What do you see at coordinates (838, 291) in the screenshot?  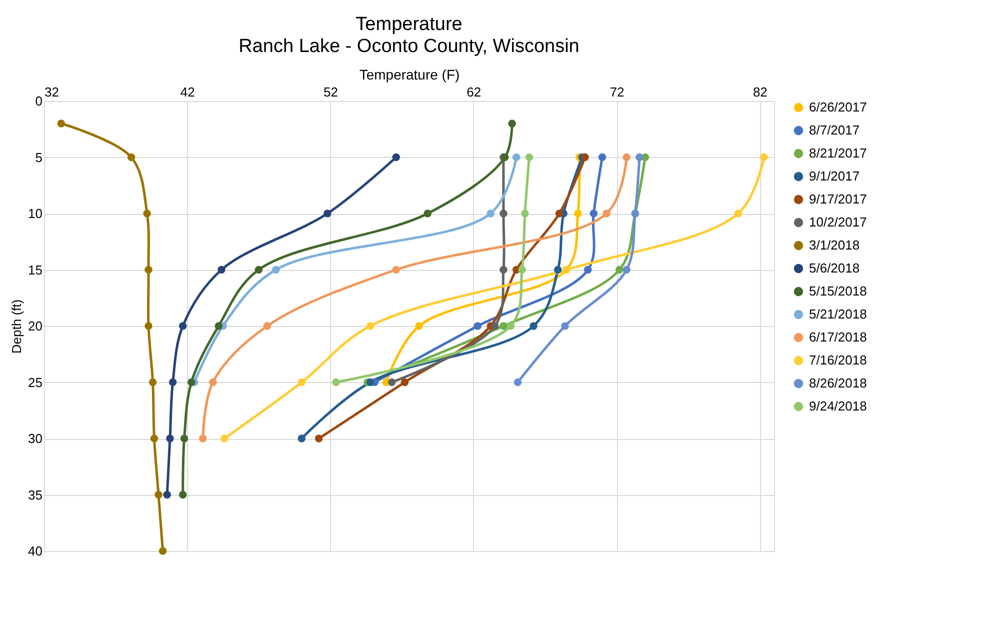 I see `legend-label: 5/15/2018` at bounding box center [838, 291].